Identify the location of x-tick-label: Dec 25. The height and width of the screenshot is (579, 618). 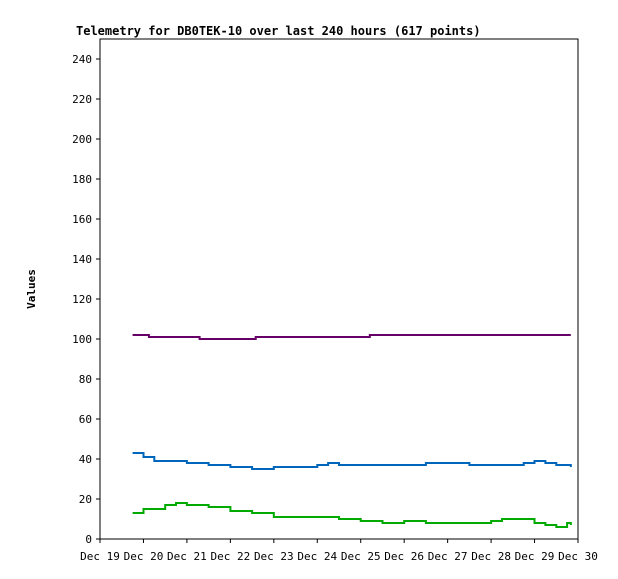
(361, 556).